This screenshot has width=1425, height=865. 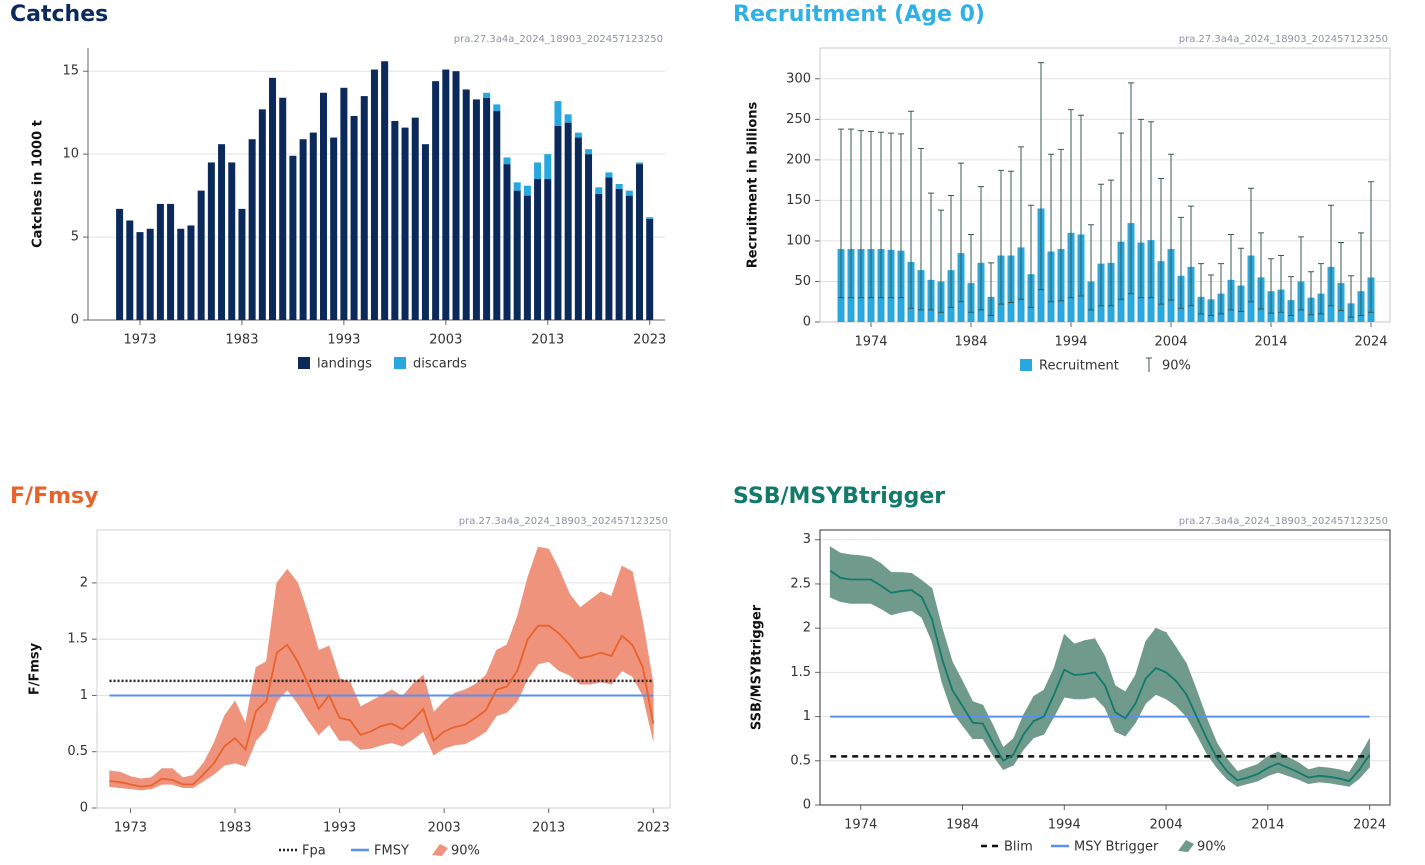 What do you see at coordinates (802, 281) in the screenshot?
I see `y-tick-label: 50` at bounding box center [802, 281].